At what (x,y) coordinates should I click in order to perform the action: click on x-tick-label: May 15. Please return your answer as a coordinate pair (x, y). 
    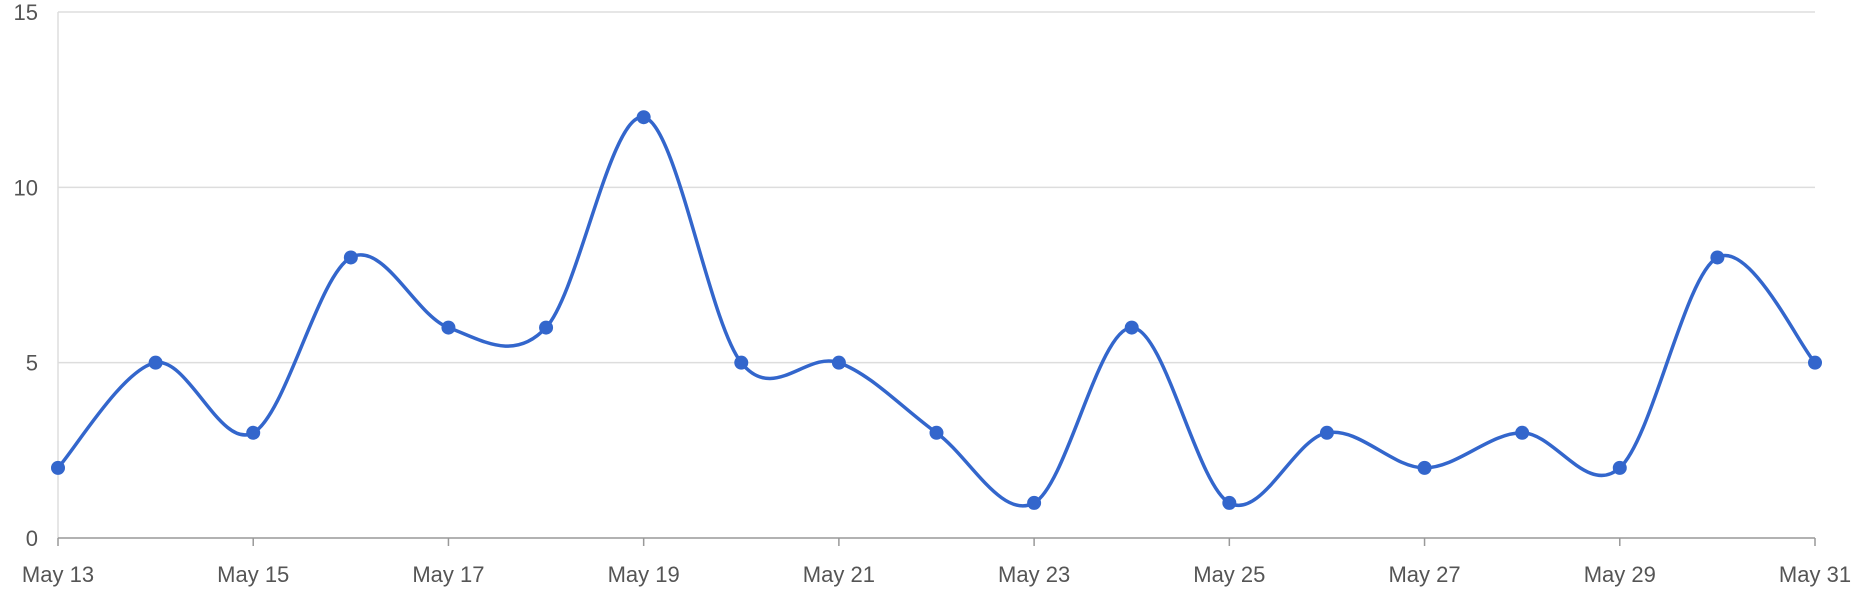
    Looking at the image, I should click on (253, 574).